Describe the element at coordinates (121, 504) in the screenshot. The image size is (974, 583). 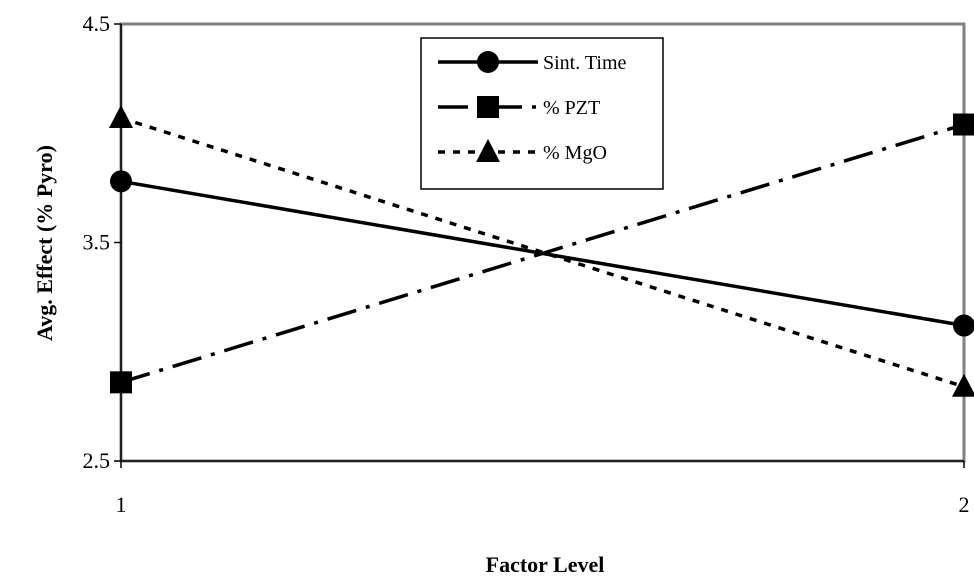
I see `x-tick-label: 1` at that location.